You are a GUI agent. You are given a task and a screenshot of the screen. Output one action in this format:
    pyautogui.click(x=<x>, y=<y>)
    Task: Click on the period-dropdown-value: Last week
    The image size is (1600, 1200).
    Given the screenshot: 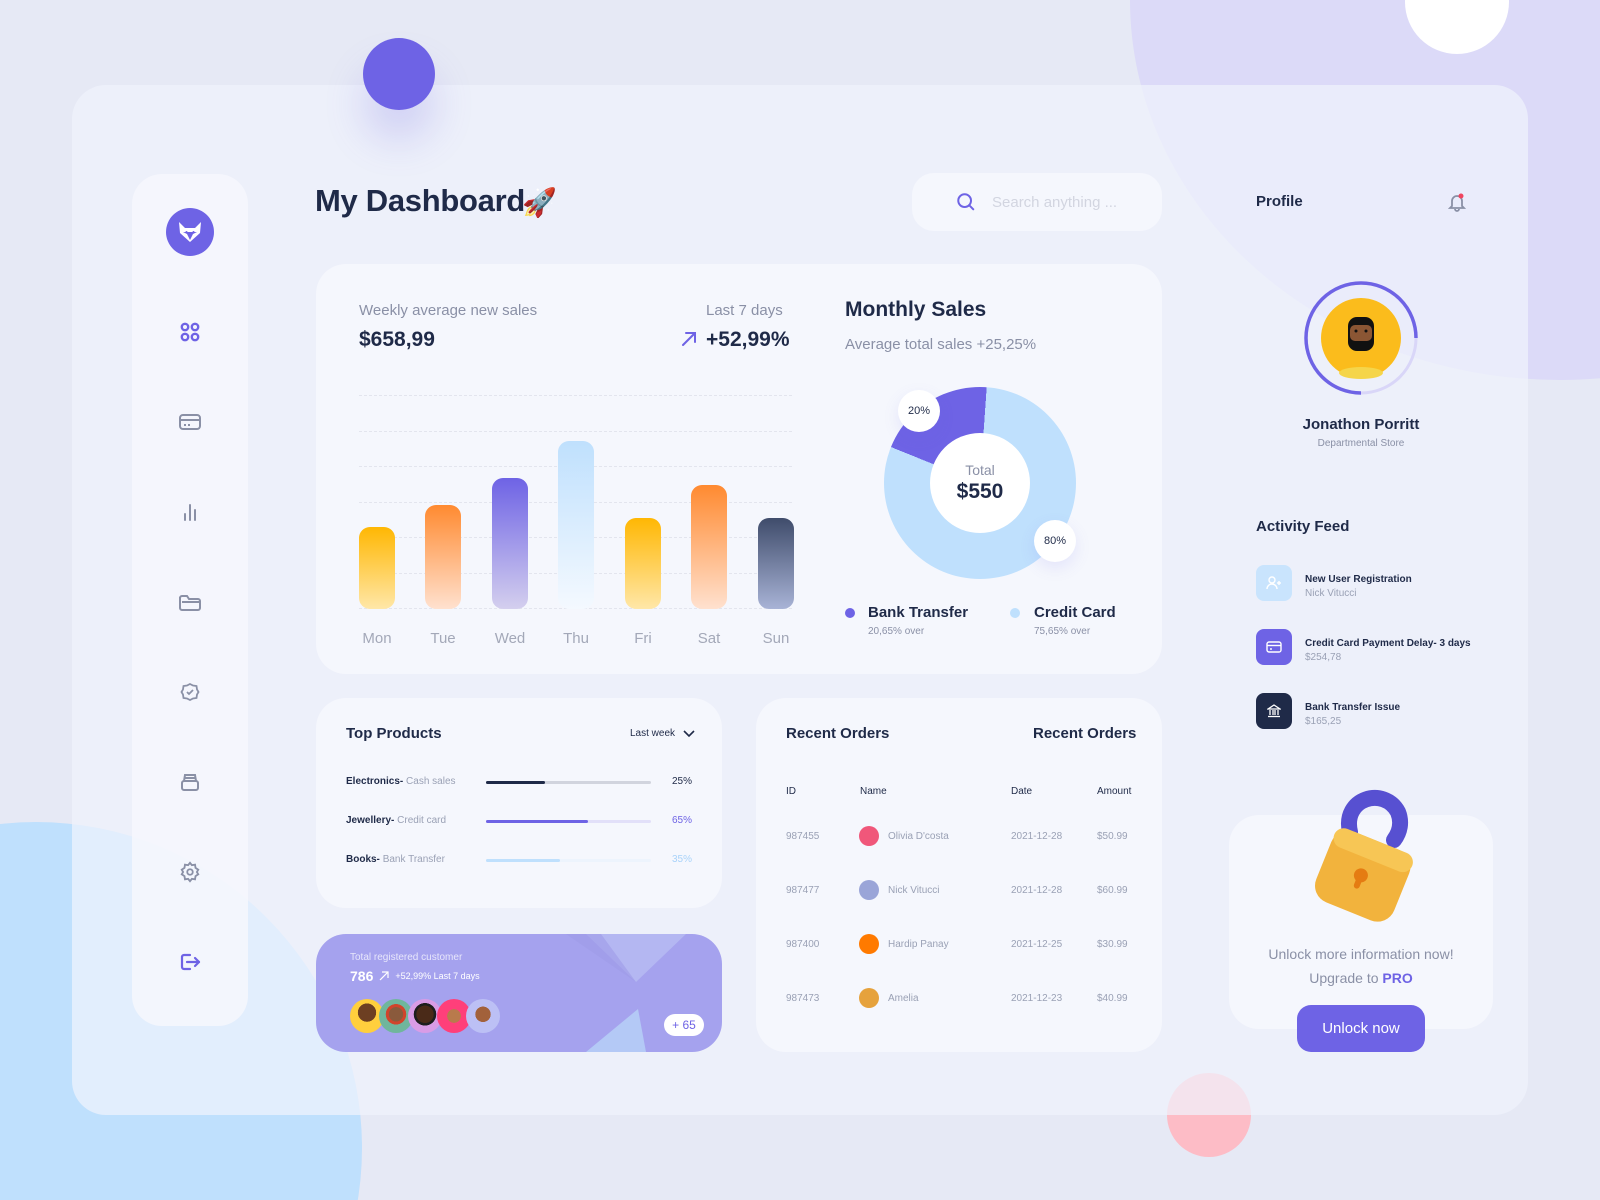 What is the action you would take?
    pyautogui.click(x=653, y=733)
    